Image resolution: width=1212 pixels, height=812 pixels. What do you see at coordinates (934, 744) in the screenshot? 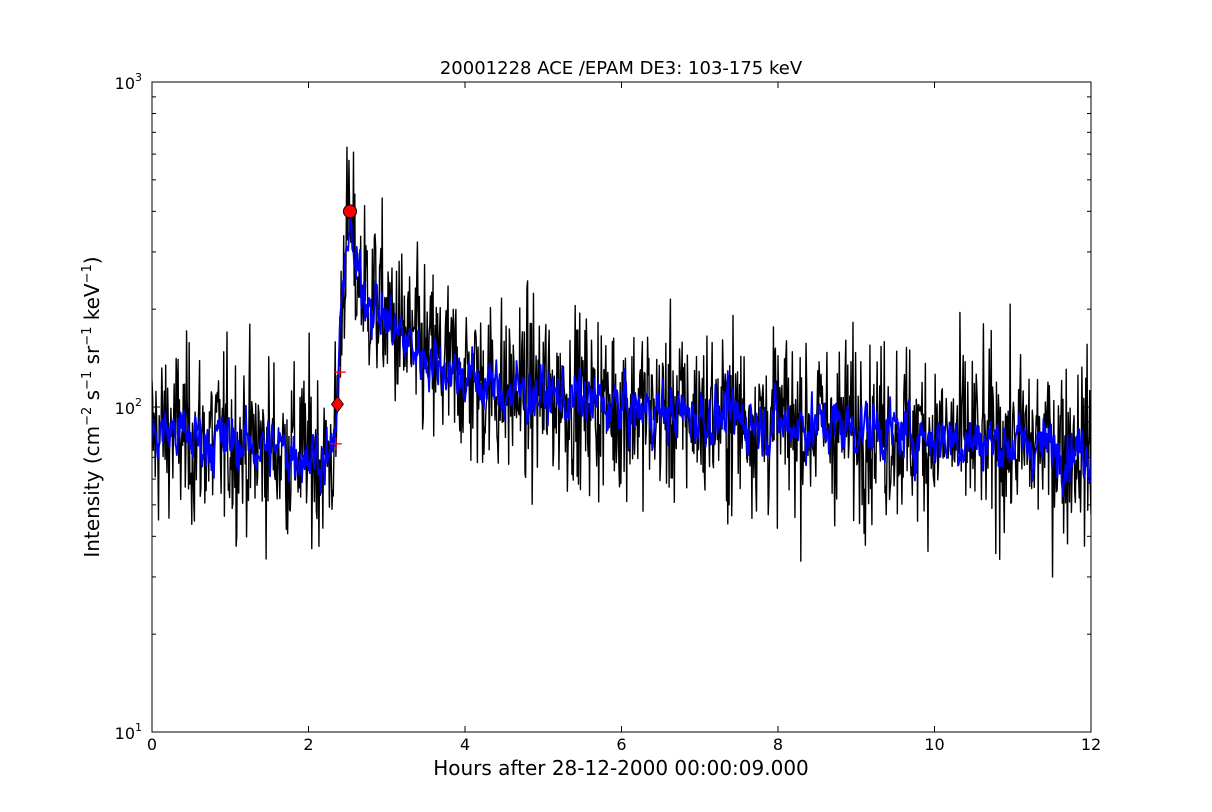
I see `x-tick-label: 10` at bounding box center [934, 744].